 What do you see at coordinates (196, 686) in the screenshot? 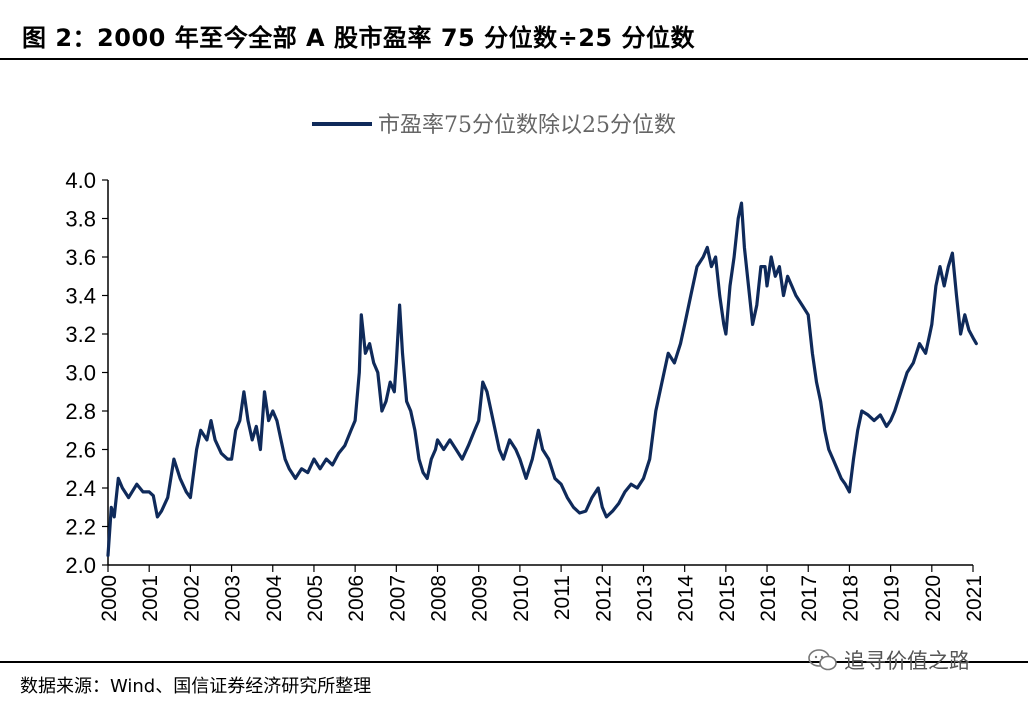
I see `source-note: 数据来源：Wind、国信证券经济研究所整理` at bounding box center [196, 686].